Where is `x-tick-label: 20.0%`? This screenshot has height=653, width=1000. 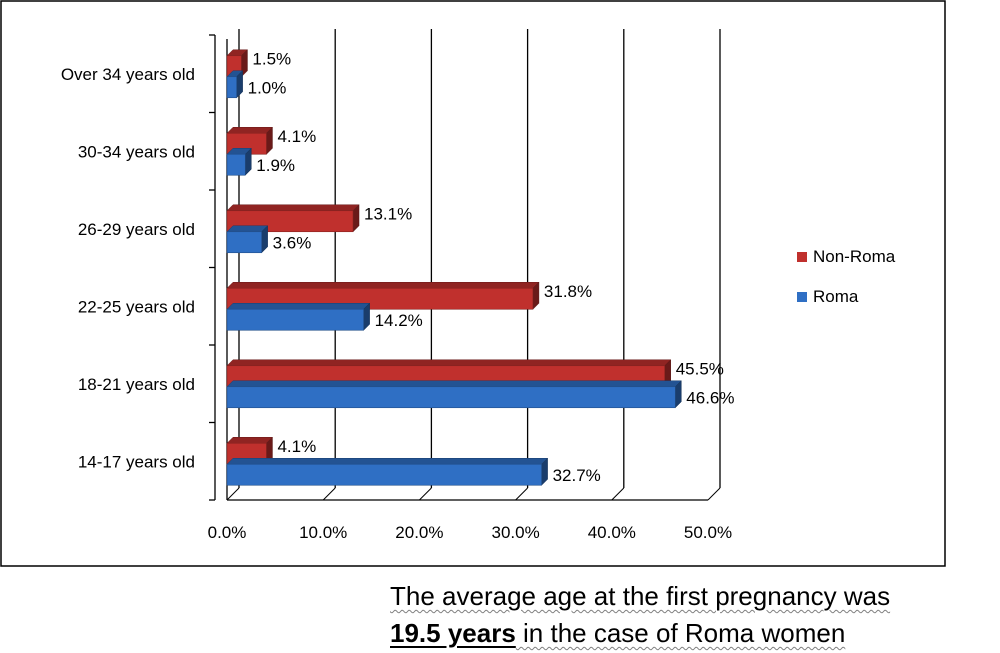 x-tick-label: 20.0% is located at coordinates (419, 532).